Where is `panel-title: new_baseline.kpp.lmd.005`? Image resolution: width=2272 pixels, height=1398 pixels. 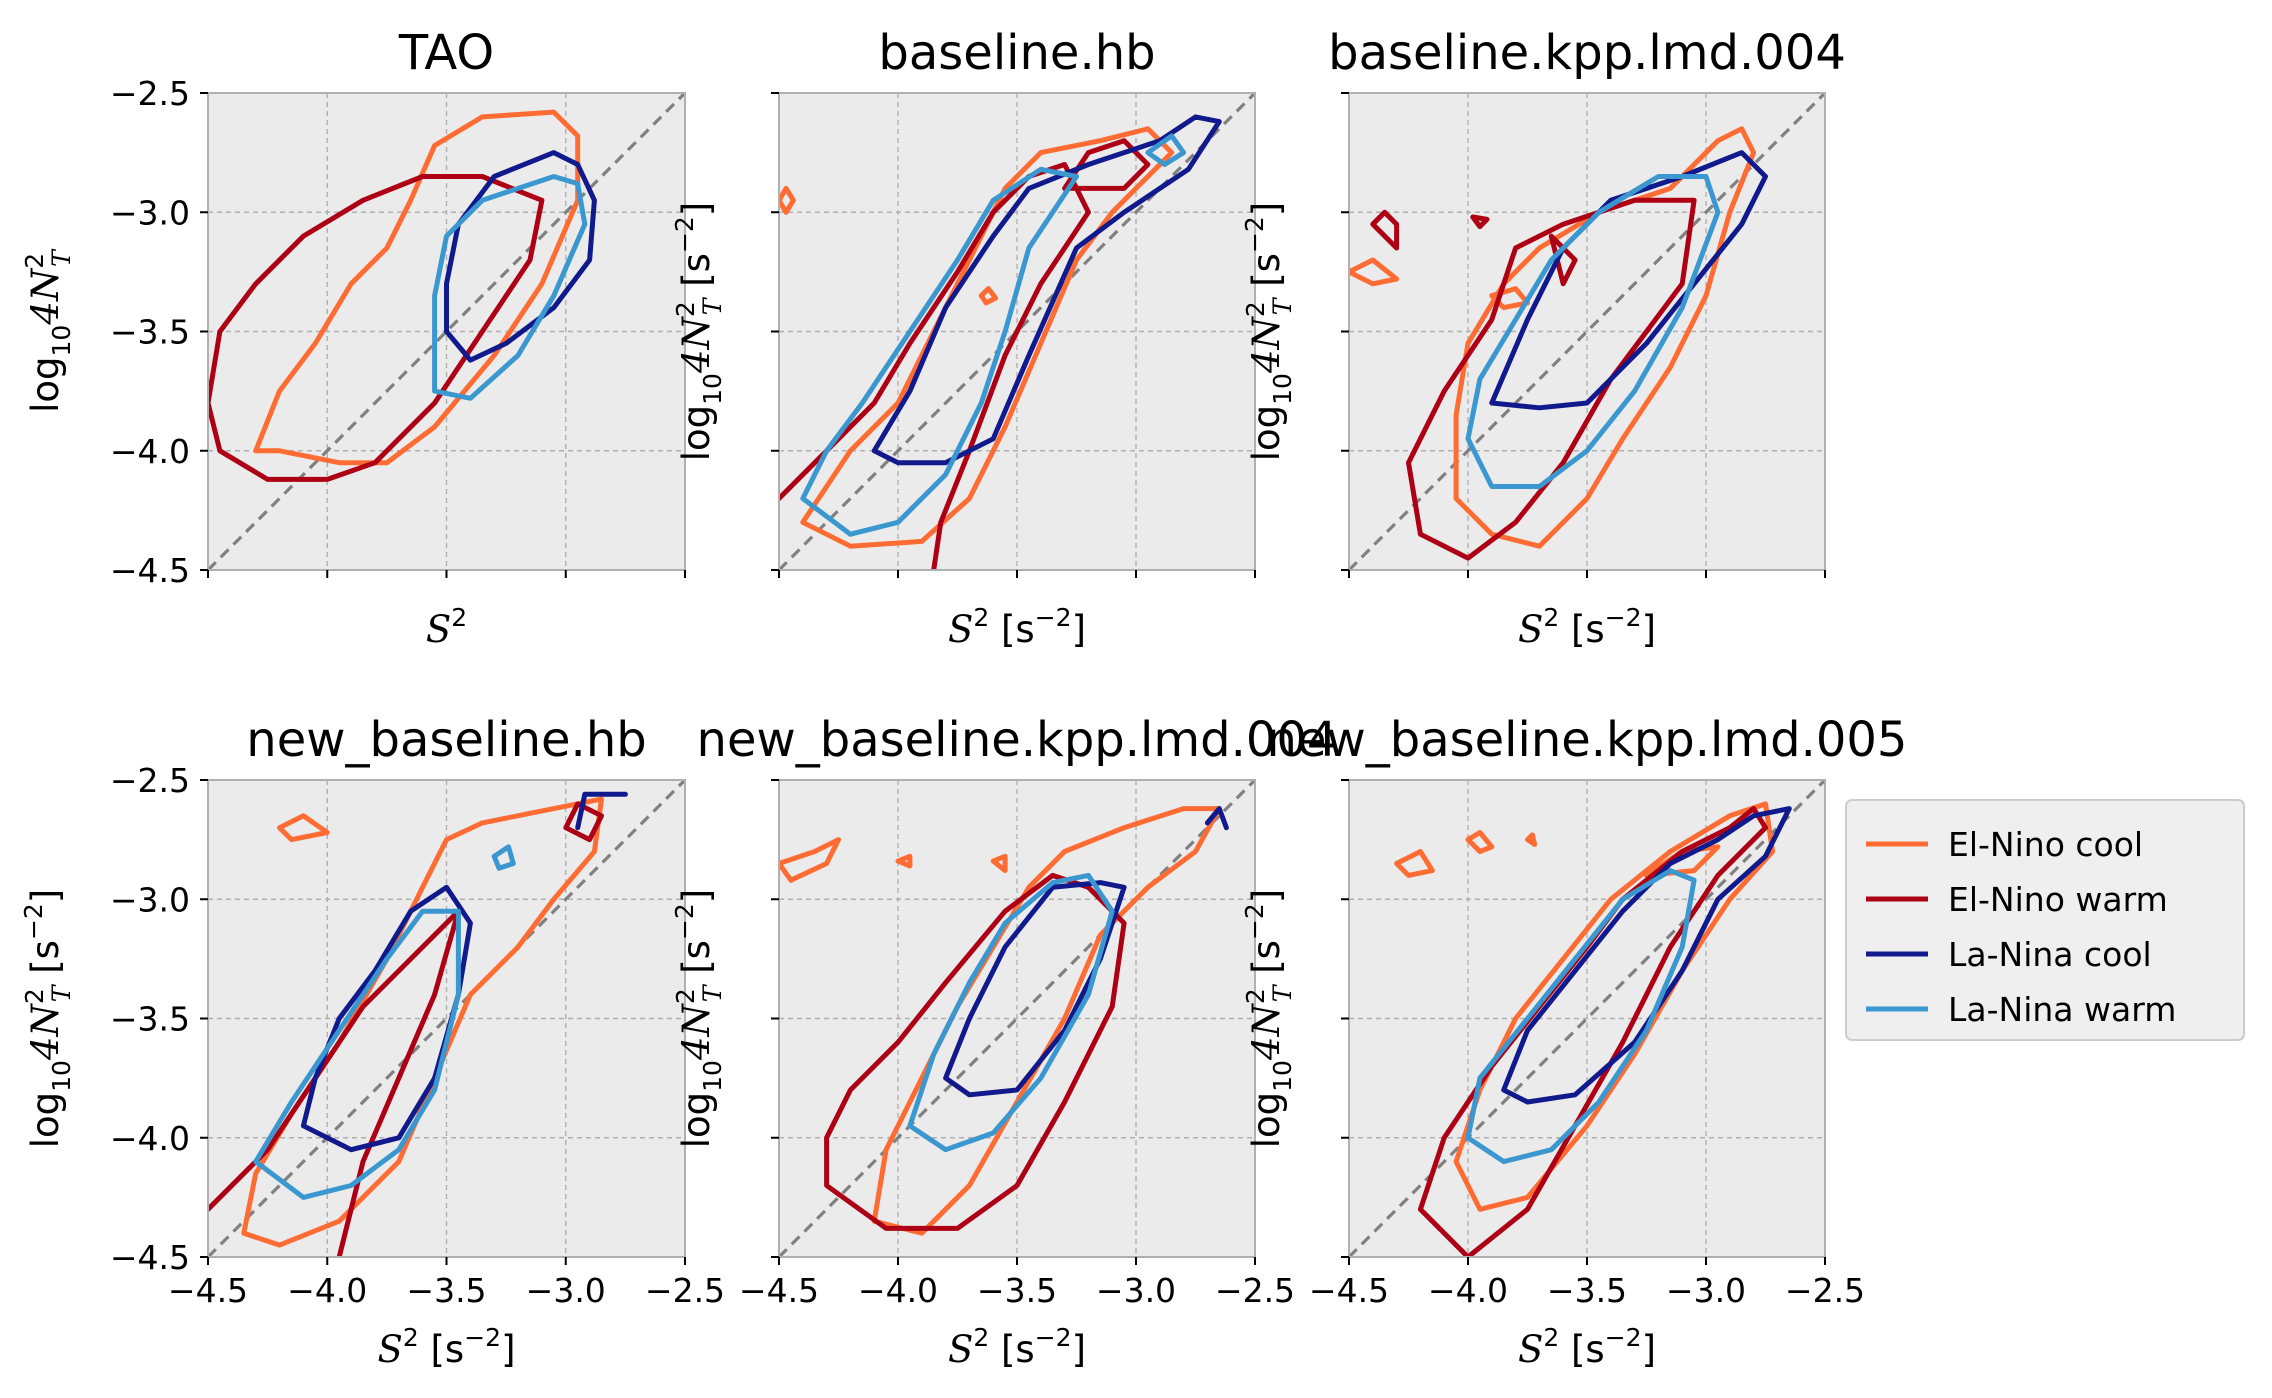 panel-title: new_baseline.kpp.lmd.005 is located at coordinates (1587, 740).